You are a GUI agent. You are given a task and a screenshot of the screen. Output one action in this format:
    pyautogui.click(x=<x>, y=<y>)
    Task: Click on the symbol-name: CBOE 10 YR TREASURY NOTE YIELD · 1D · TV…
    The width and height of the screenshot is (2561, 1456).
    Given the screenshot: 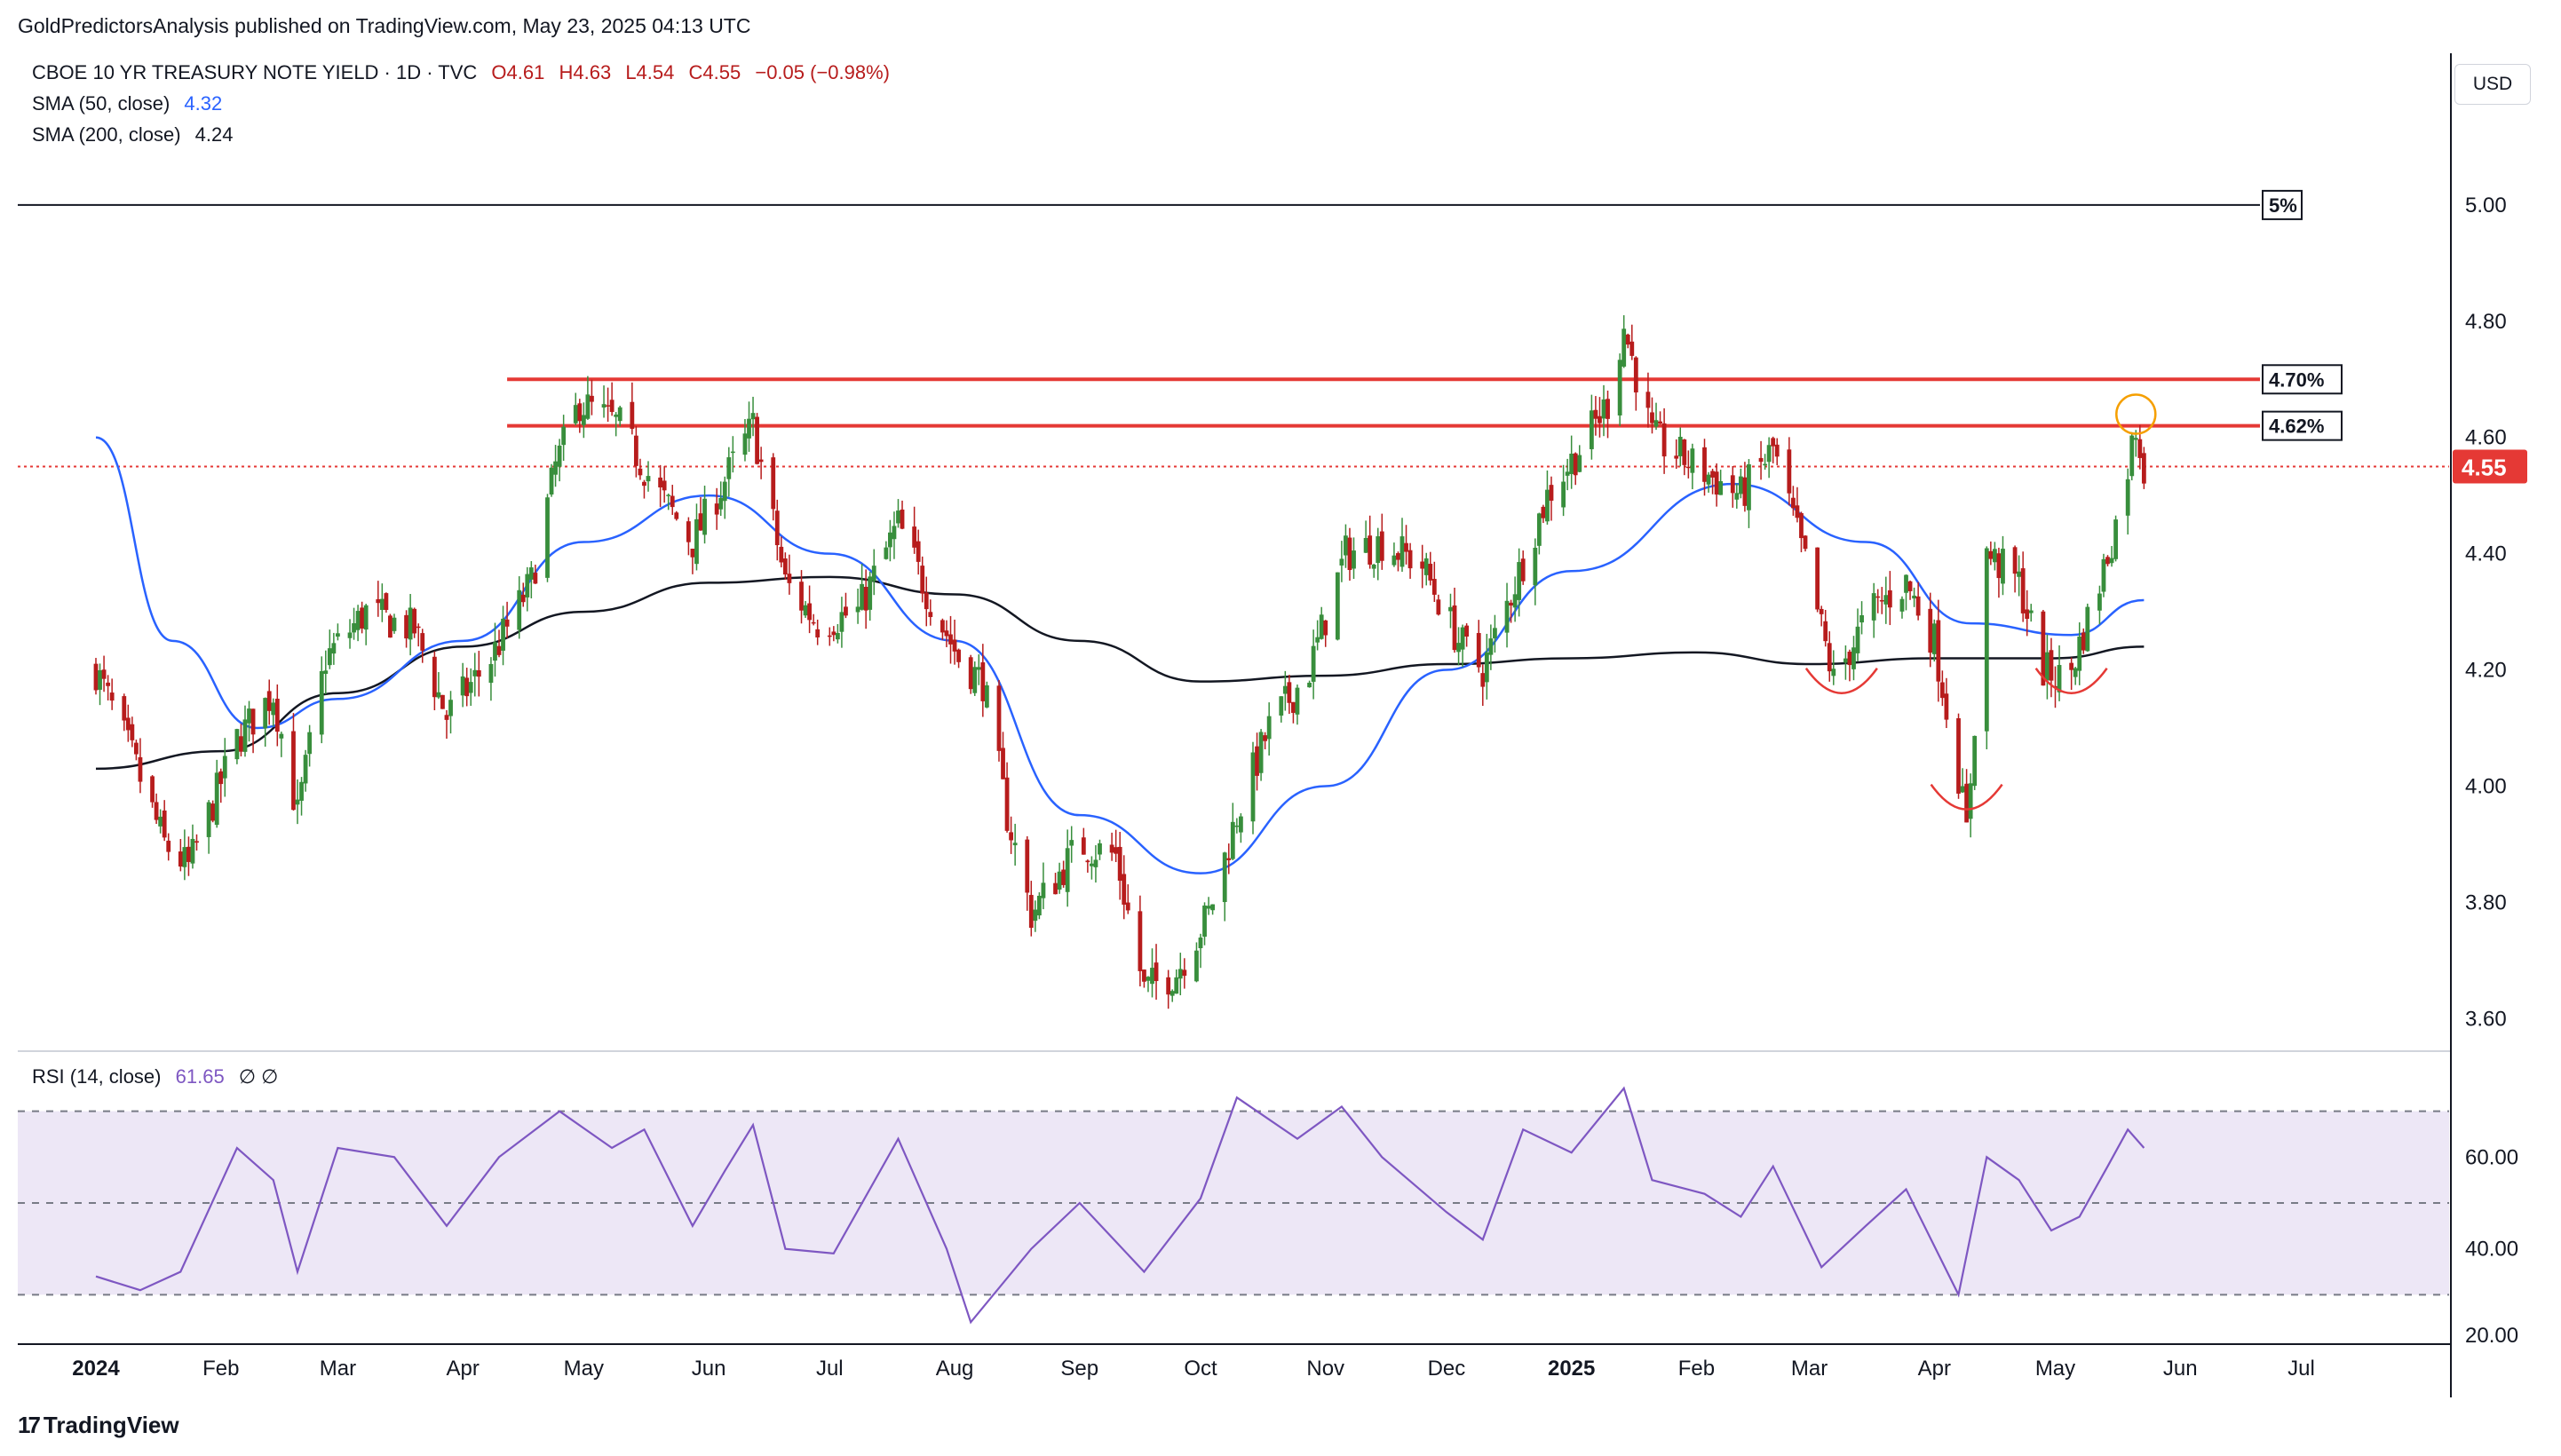 What is the action you would take?
    pyautogui.click(x=255, y=72)
    